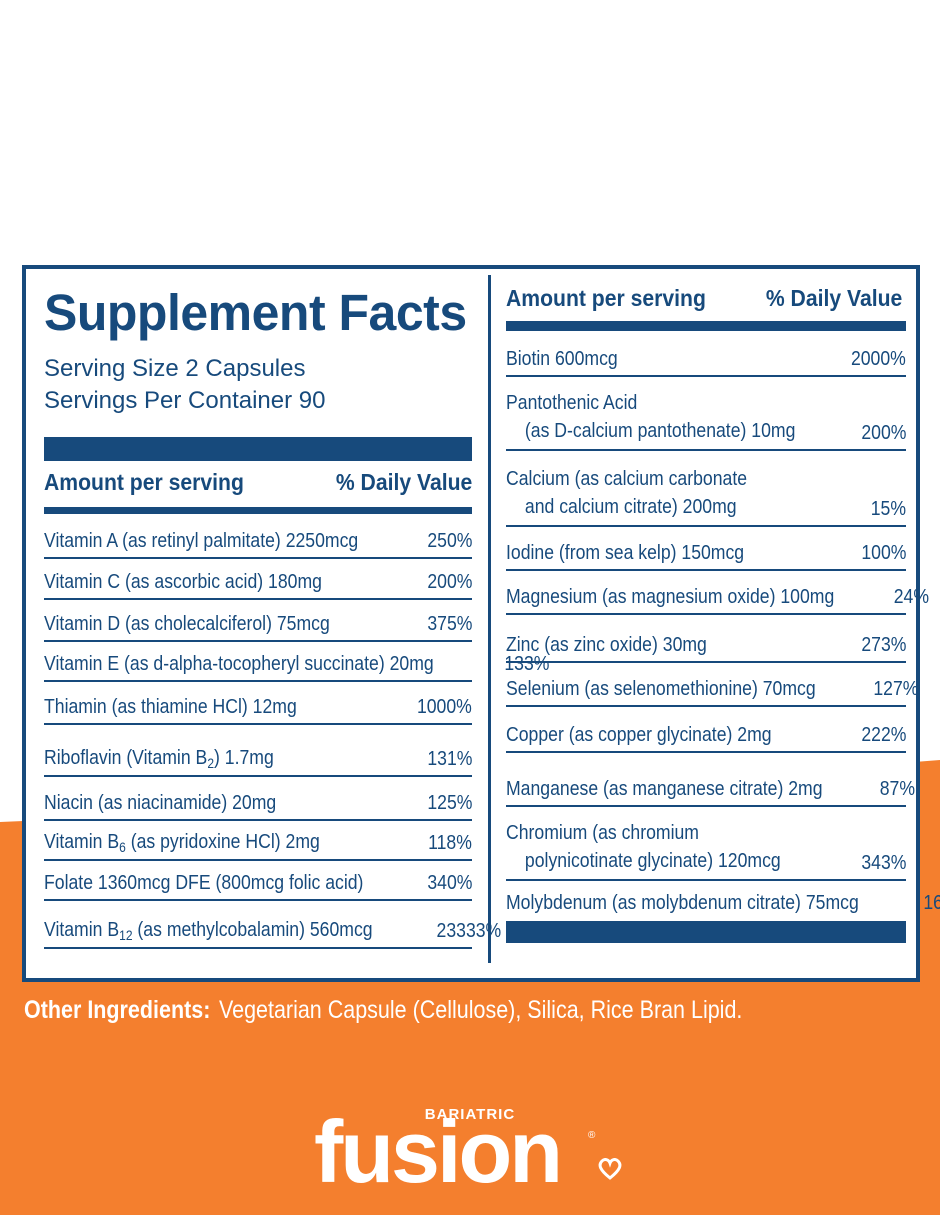 Image resolution: width=940 pixels, height=1215 pixels. What do you see at coordinates (664, 788) in the screenshot?
I see `nutrient-name: Manganese (as manganese citrate) 2mg` at bounding box center [664, 788].